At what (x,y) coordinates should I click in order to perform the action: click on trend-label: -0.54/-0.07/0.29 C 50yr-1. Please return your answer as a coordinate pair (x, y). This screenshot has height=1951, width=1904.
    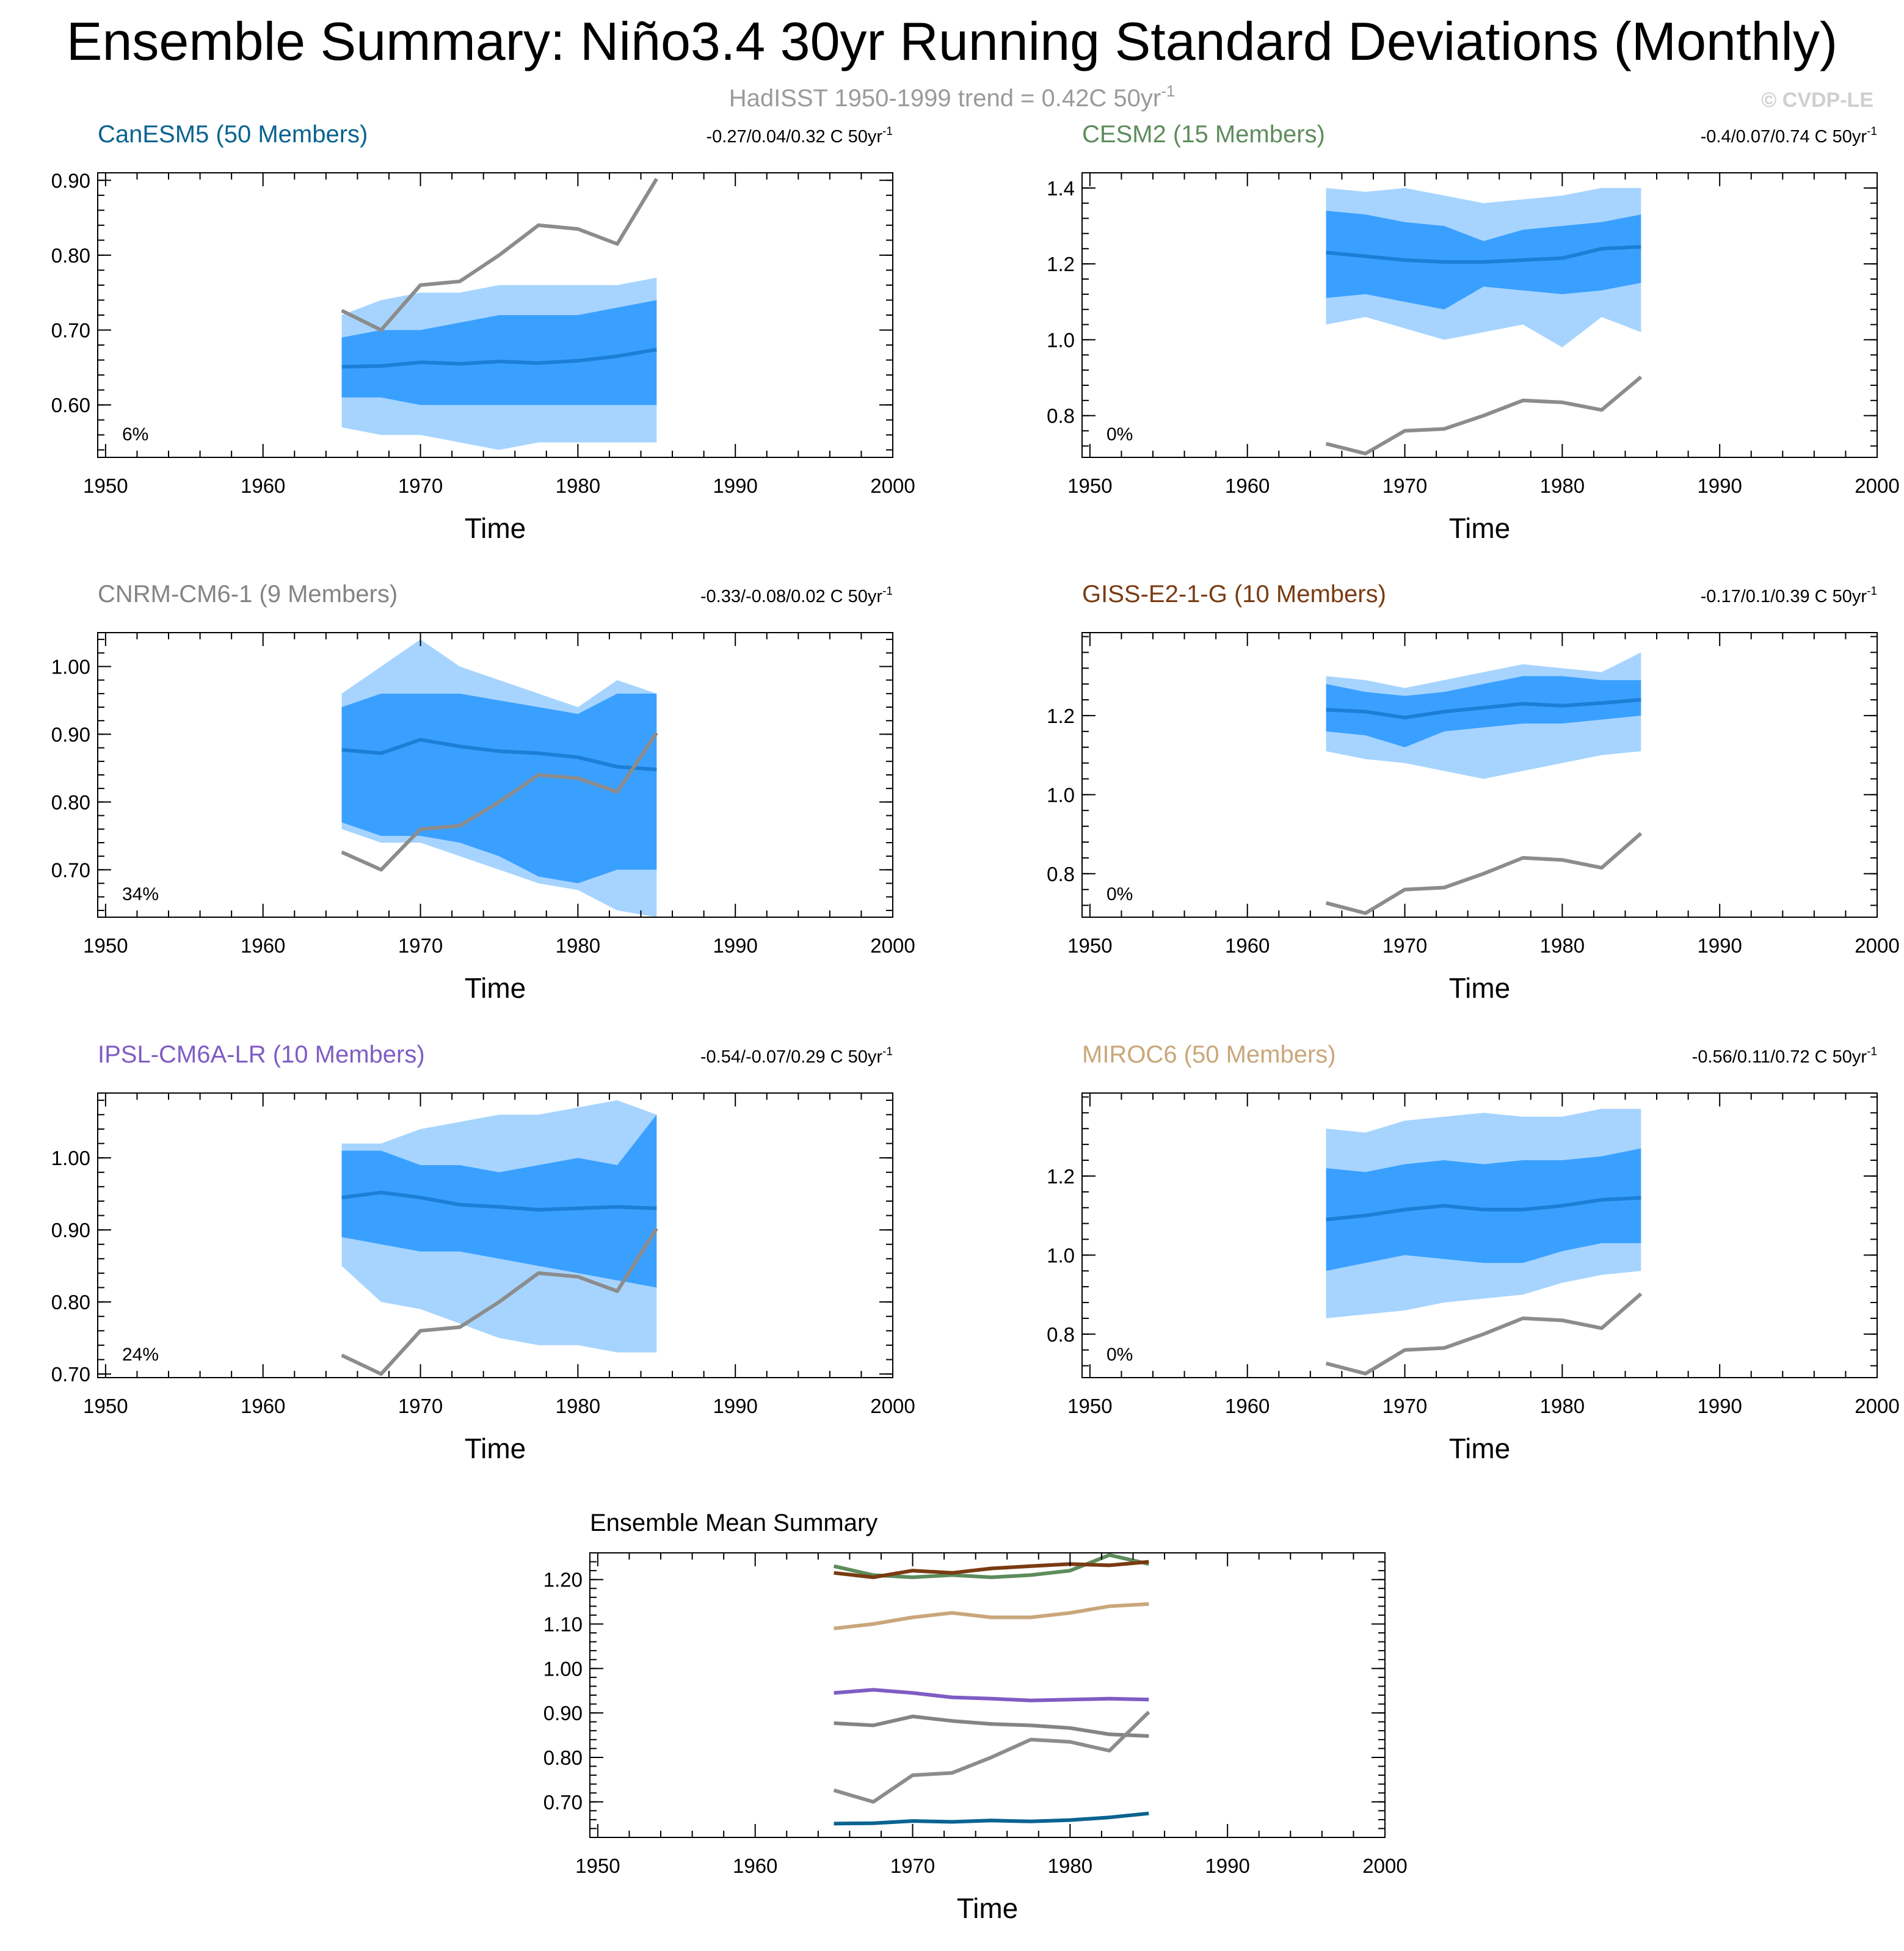
    Looking at the image, I should click on (796, 1056).